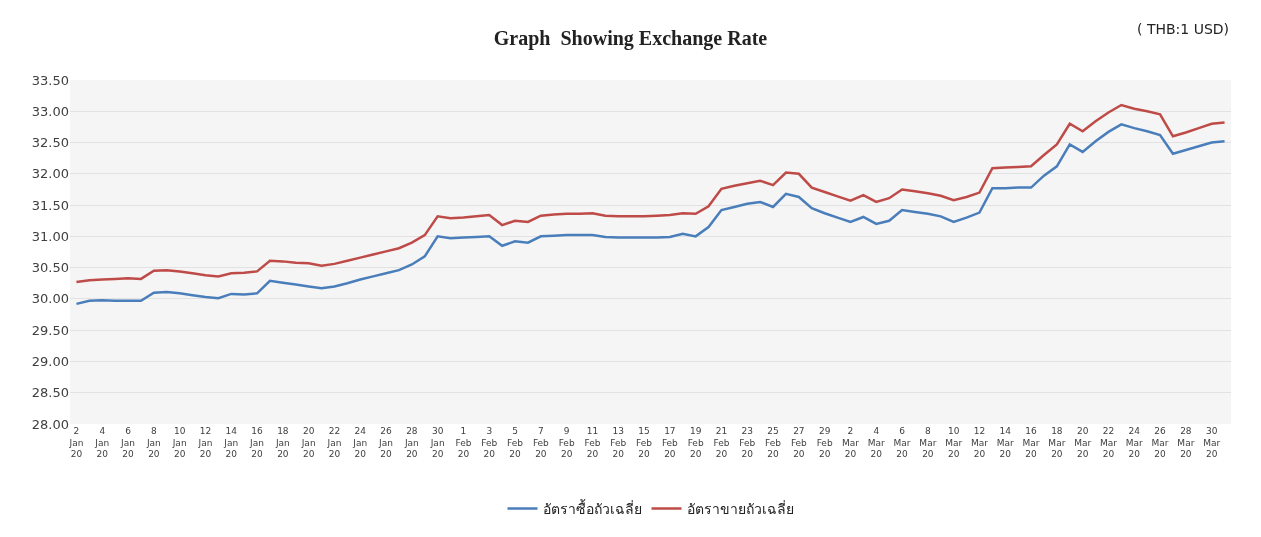  What do you see at coordinates (747, 443) in the screenshot?
I see `x-tick-label: 23 Feb 20` at bounding box center [747, 443].